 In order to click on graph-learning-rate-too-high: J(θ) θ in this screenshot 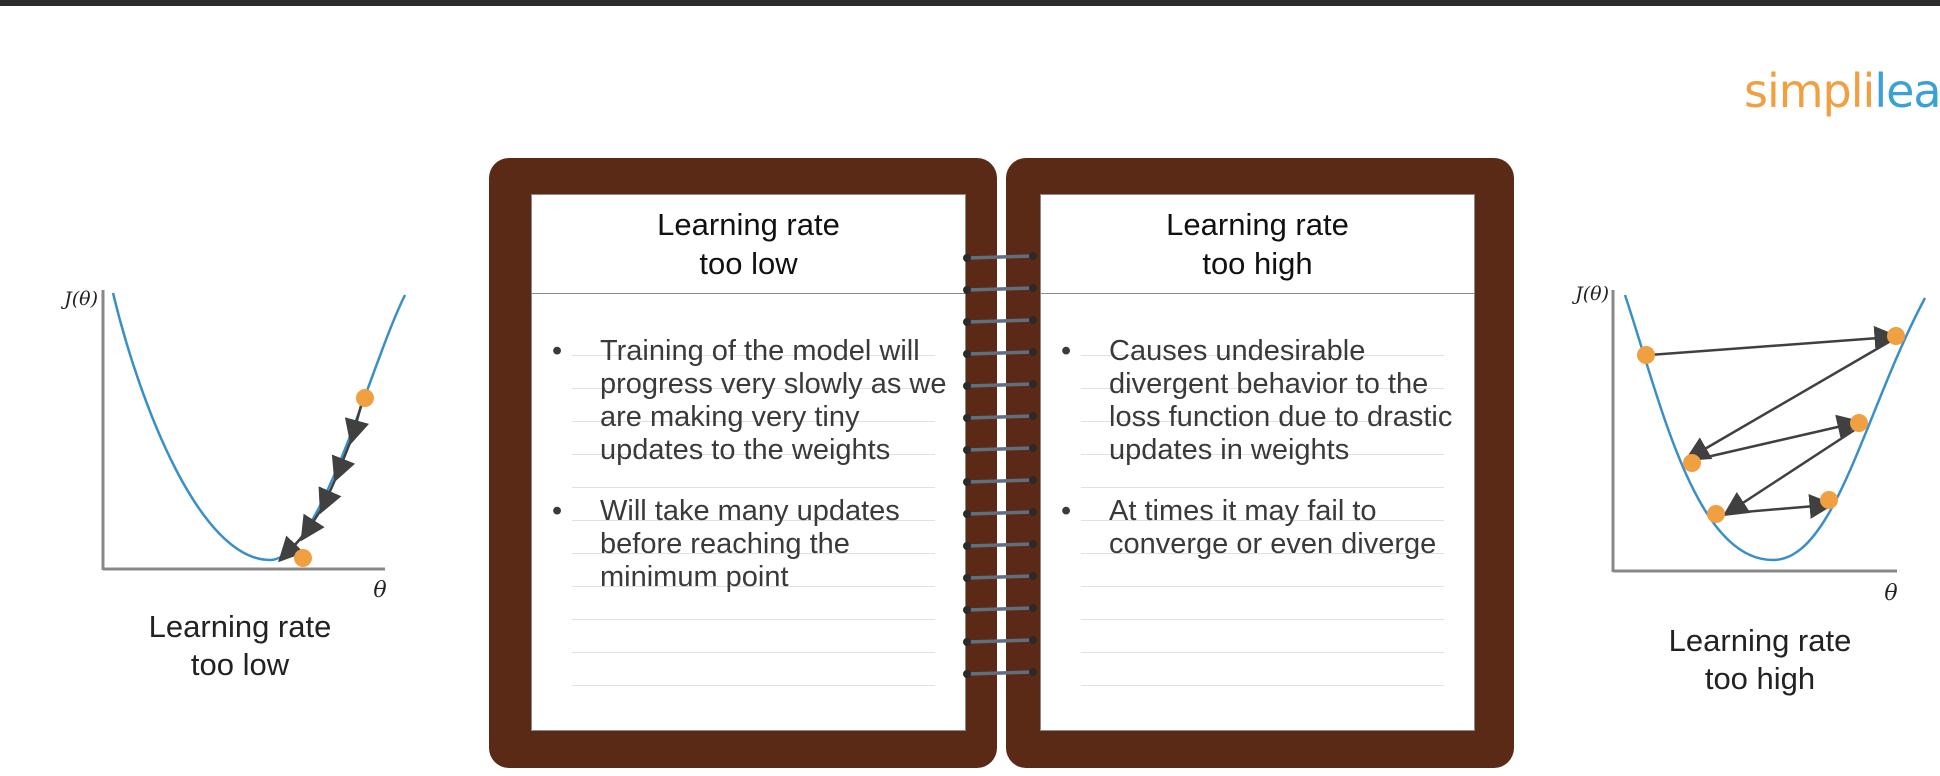, I will do `click(1742, 445)`.